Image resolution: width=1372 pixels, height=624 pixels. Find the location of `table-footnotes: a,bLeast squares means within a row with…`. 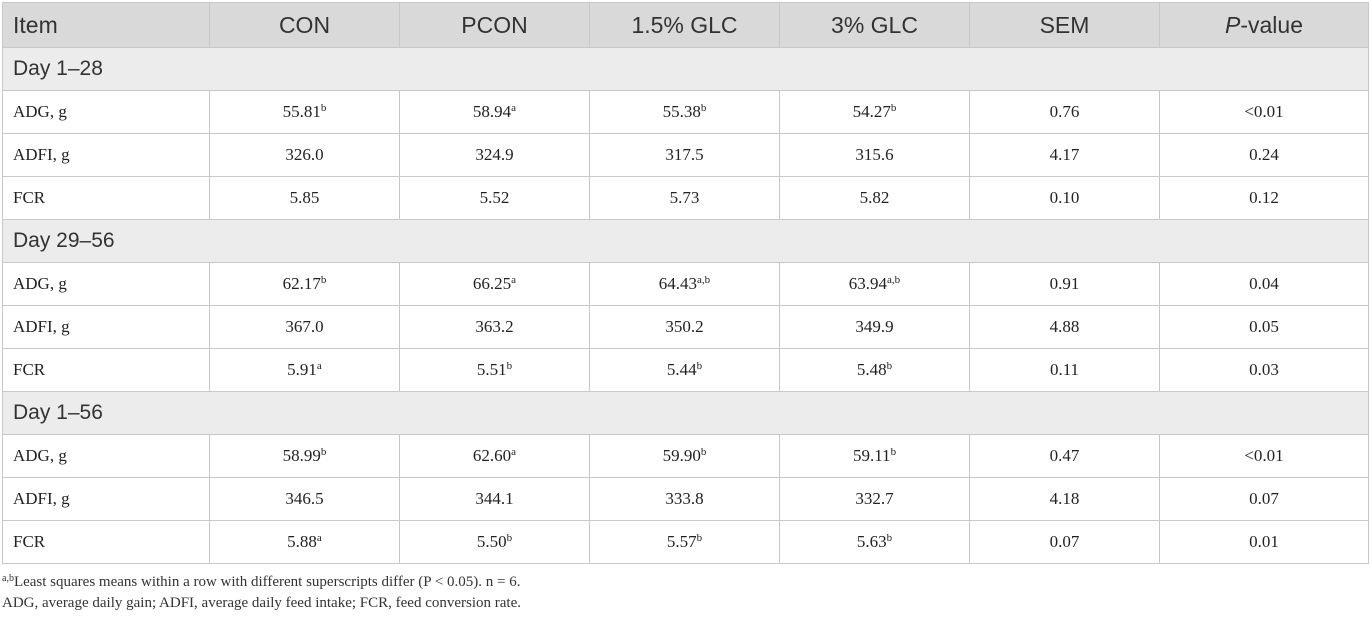

table-footnotes: a,bLeast squares means within a row with… is located at coordinates (685, 593).